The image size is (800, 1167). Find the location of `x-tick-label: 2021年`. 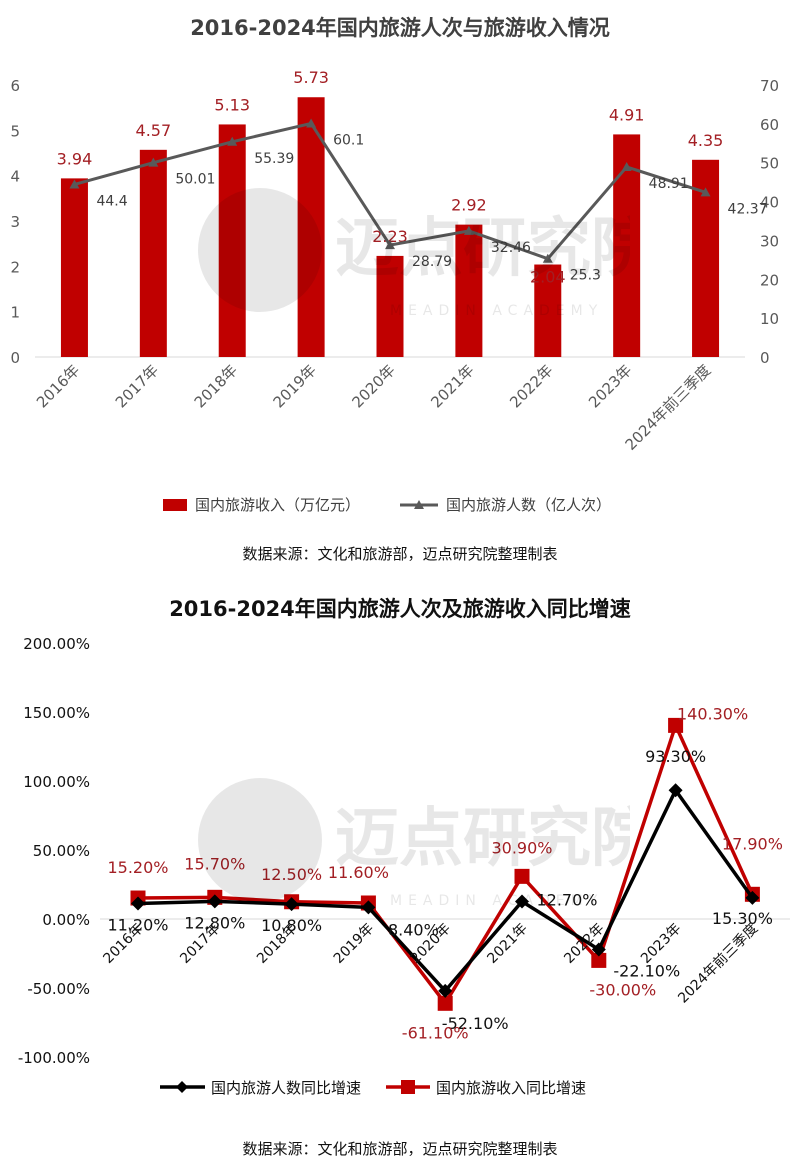

x-tick-label: 2021年 is located at coordinates (452, 386).